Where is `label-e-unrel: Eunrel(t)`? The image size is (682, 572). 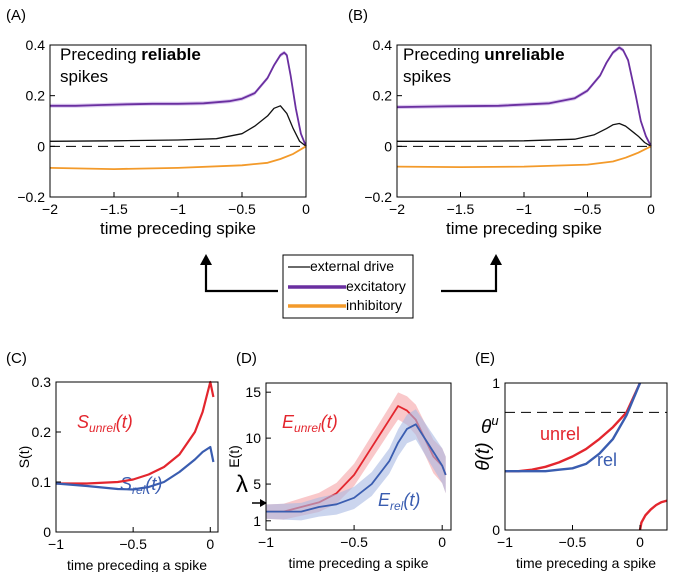
label-e-unrel: Eunrel(t) is located at coordinates (310, 423).